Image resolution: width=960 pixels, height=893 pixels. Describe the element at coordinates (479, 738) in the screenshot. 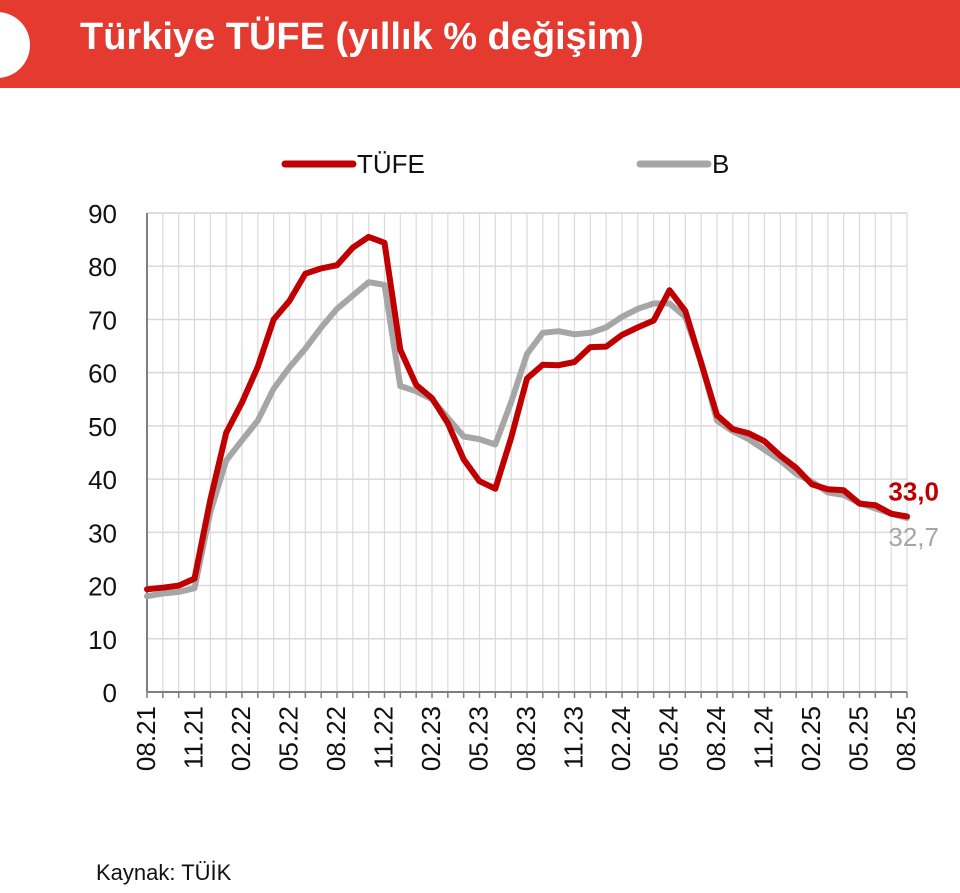

I see `x-tick-label: 05.23` at that location.